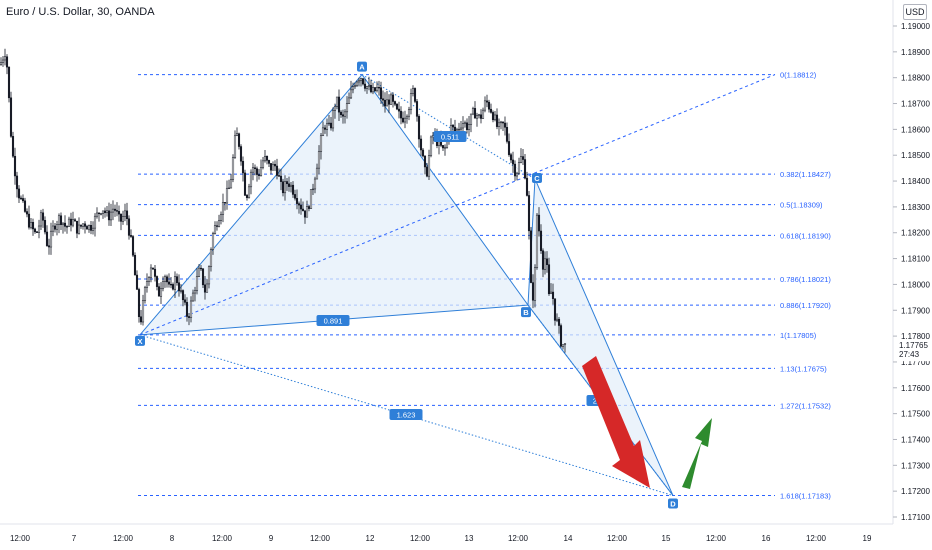 The image size is (932, 550). I want to click on pattern-triangle-bcd, so click(600, 337).